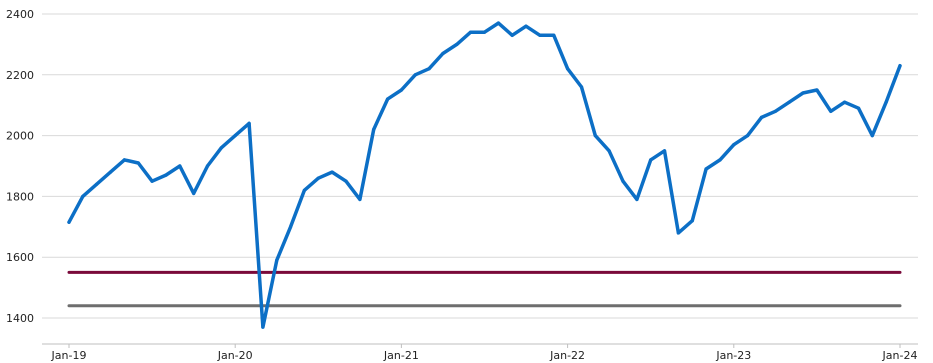 This screenshot has width=933, height=363. What do you see at coordinates (20, 75) in the screenshot?
I see `y-tick-label: 2200` at bounding box center [20, 75].